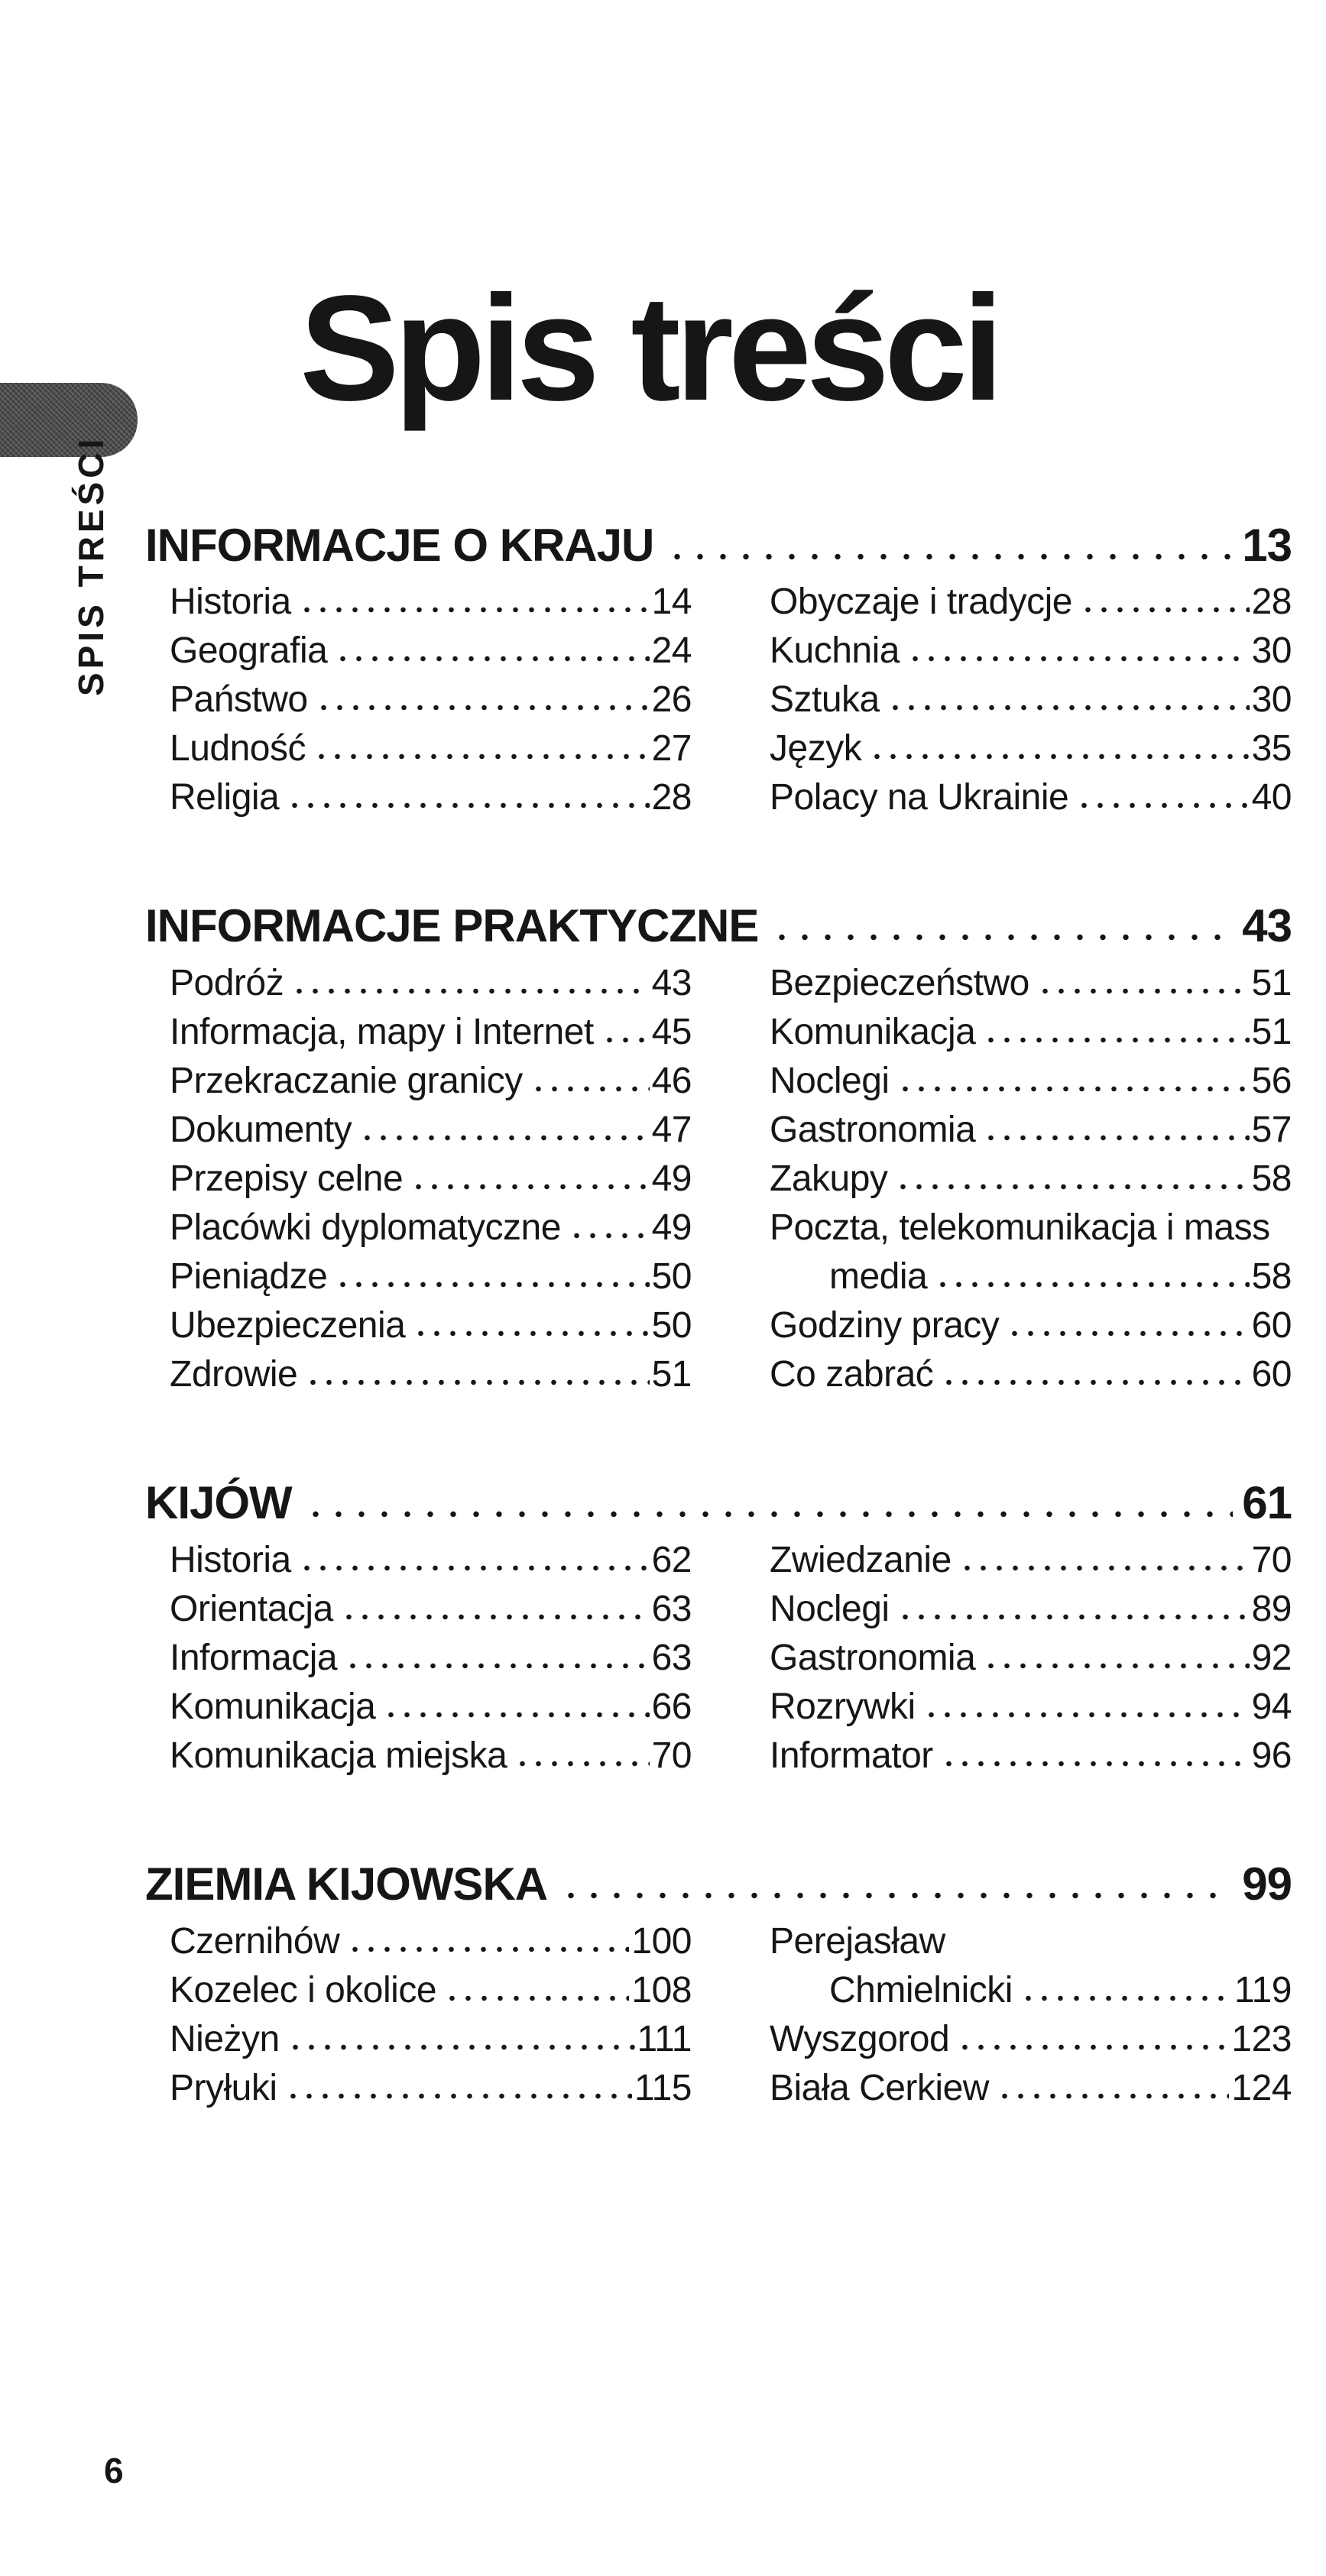 This screenshot has width=1326, height=2576. What do you see at coordinates (1020, 1228) in the screenshot?
I see `entry-label: Poczta, telekomunikacja i mass` at bounding box center [1020, 1228].